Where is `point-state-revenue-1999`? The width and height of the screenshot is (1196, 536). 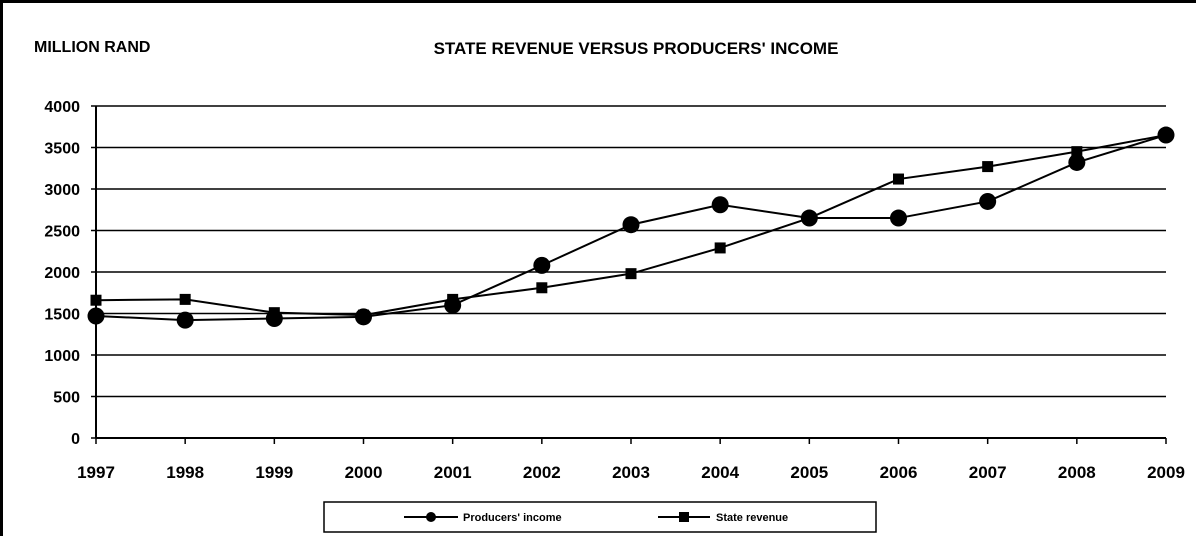 point-state-revenue-1999 is located at coordinates (274, 313).